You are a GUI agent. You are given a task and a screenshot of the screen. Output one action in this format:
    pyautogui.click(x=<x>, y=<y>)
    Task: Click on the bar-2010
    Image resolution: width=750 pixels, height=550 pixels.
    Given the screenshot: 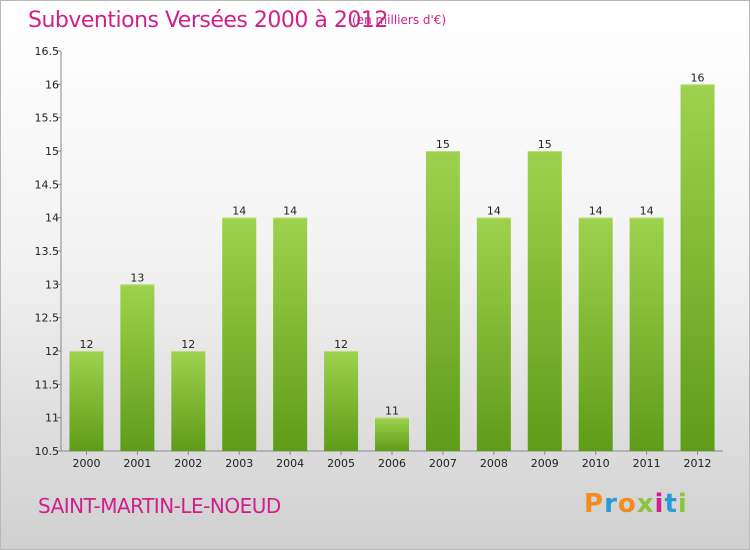 What is the action you would take?
    pyautogui.click(x=595, y=334)
    